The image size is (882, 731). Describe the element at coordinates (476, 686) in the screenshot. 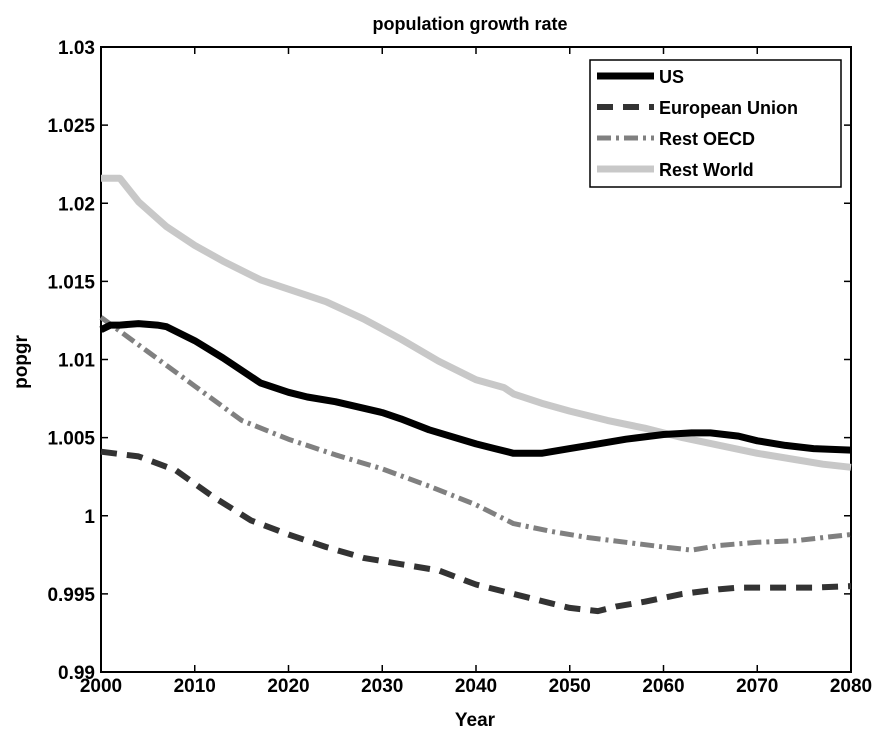

I see `x-tick-label: 2040` at that location.